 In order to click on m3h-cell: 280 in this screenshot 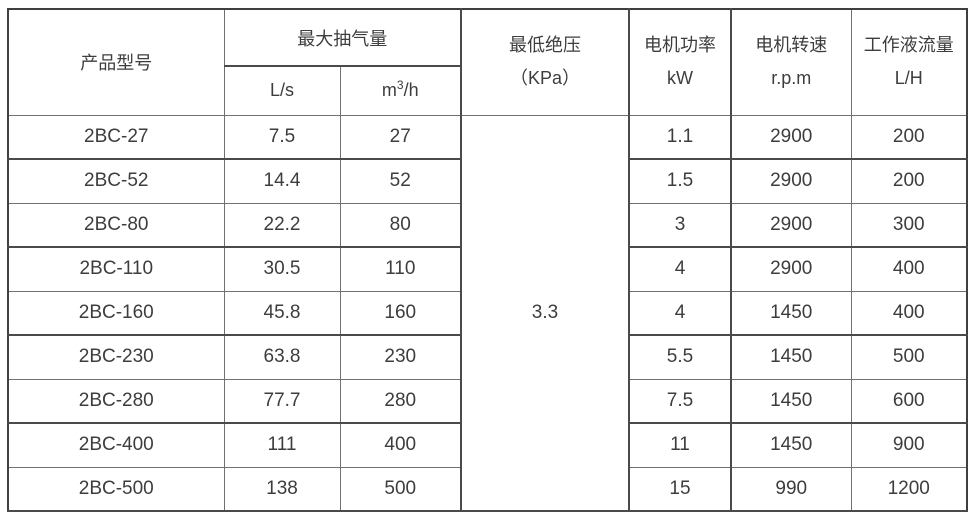, I will do `click(400, 401)`.